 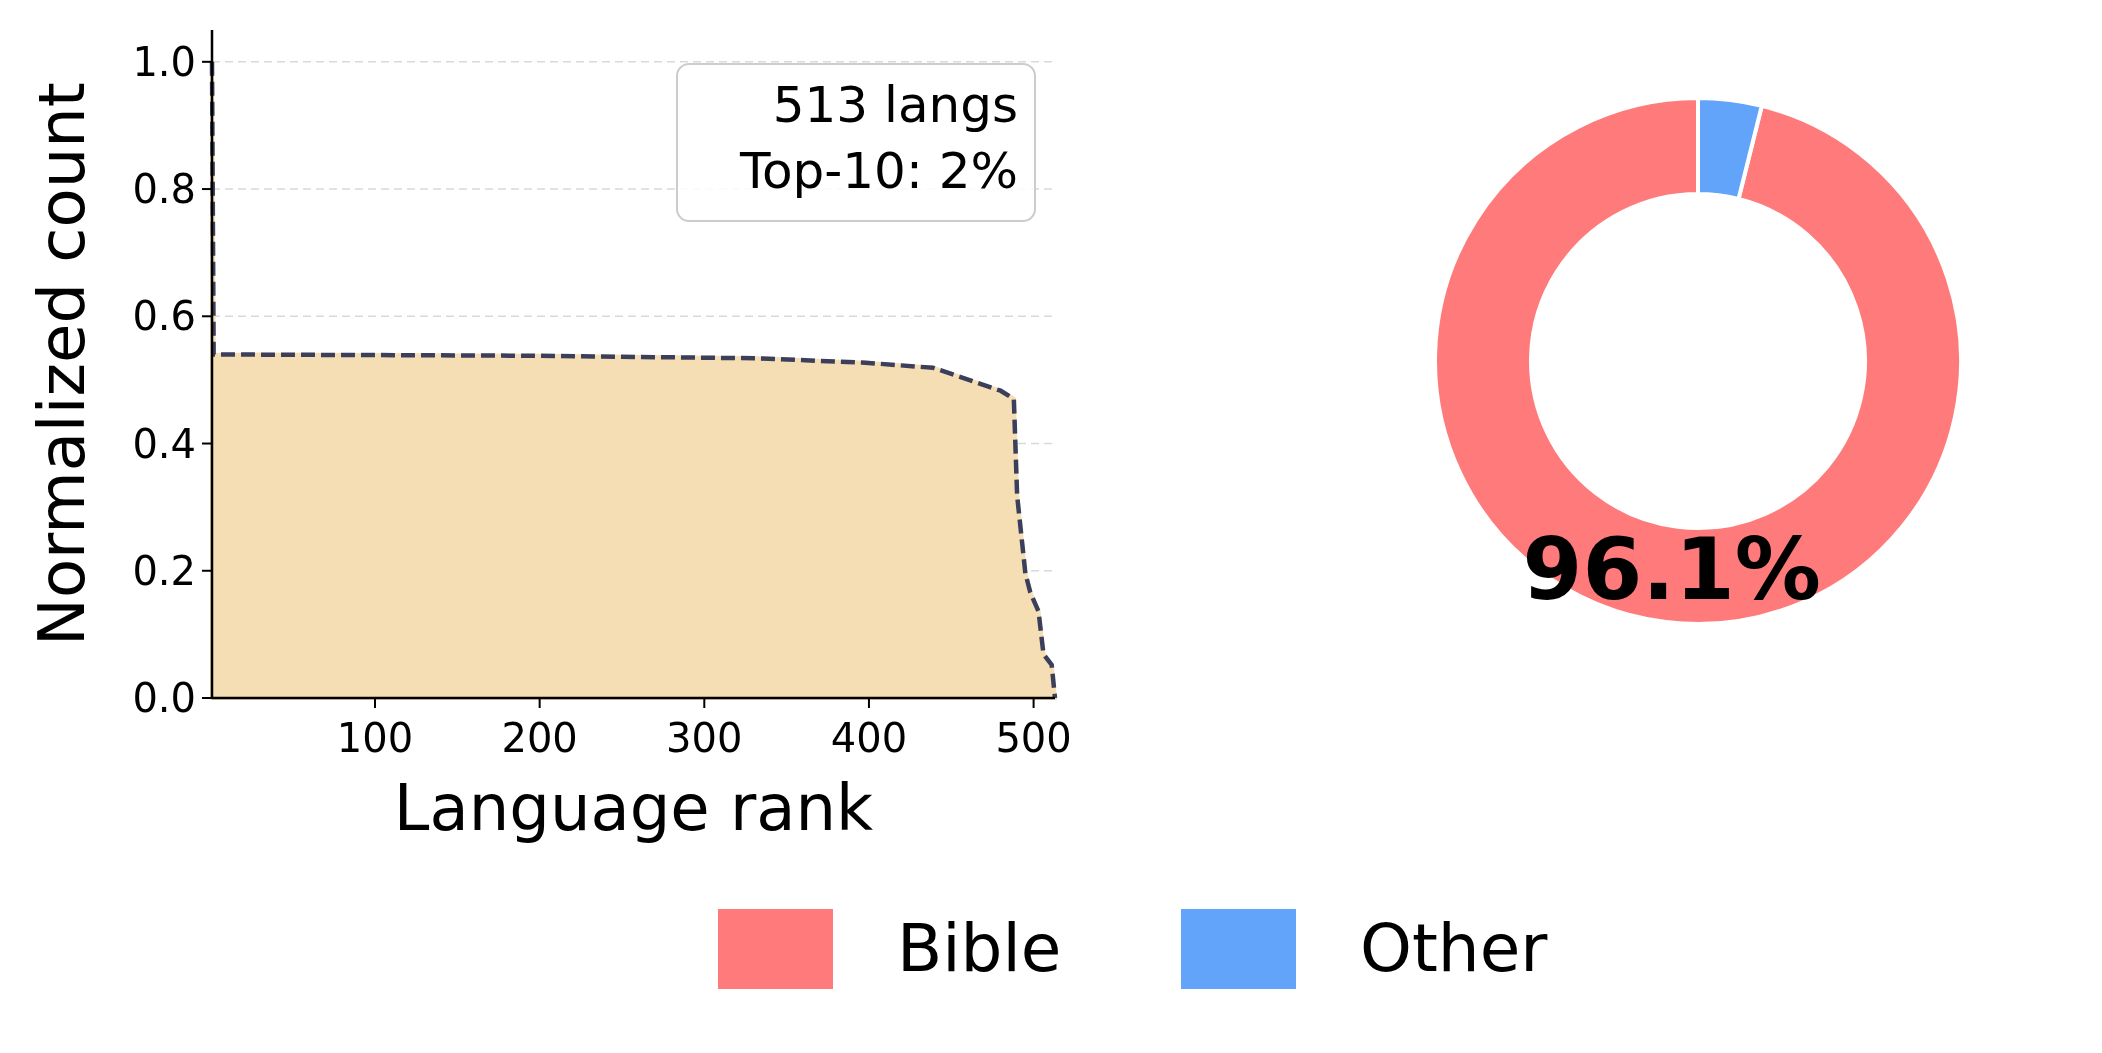 I want to click on x-tick-label: 400, so click(x=869, y=738).